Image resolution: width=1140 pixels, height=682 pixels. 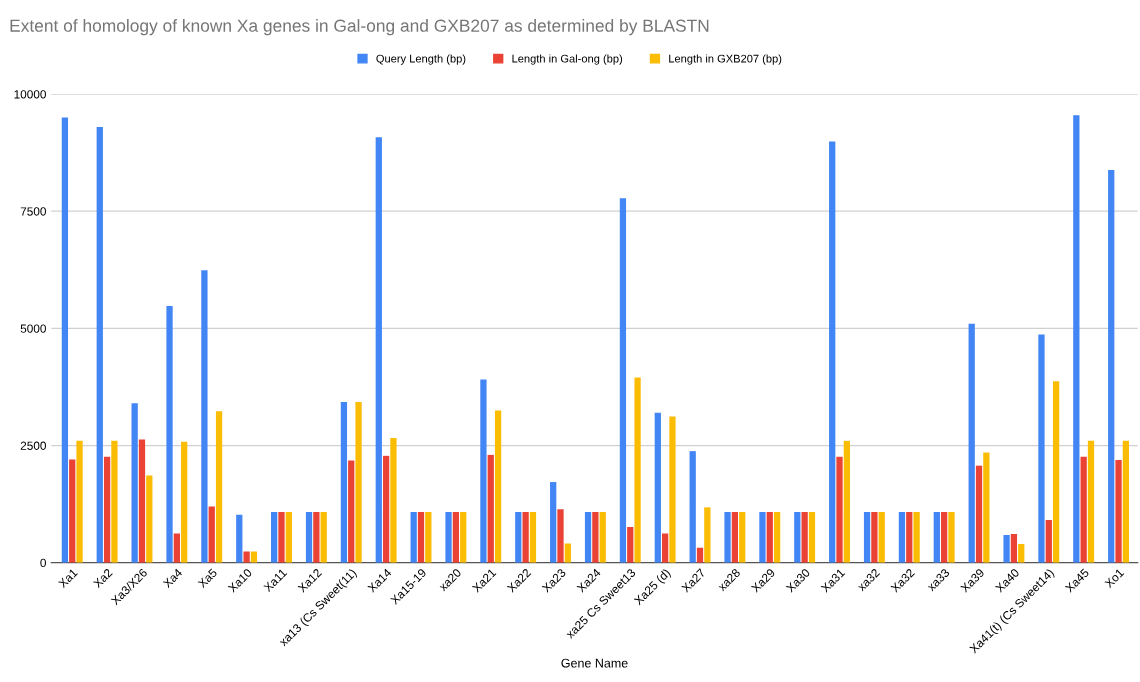 I want to click on y-tick-label: 0, so click(x=43, y=563).